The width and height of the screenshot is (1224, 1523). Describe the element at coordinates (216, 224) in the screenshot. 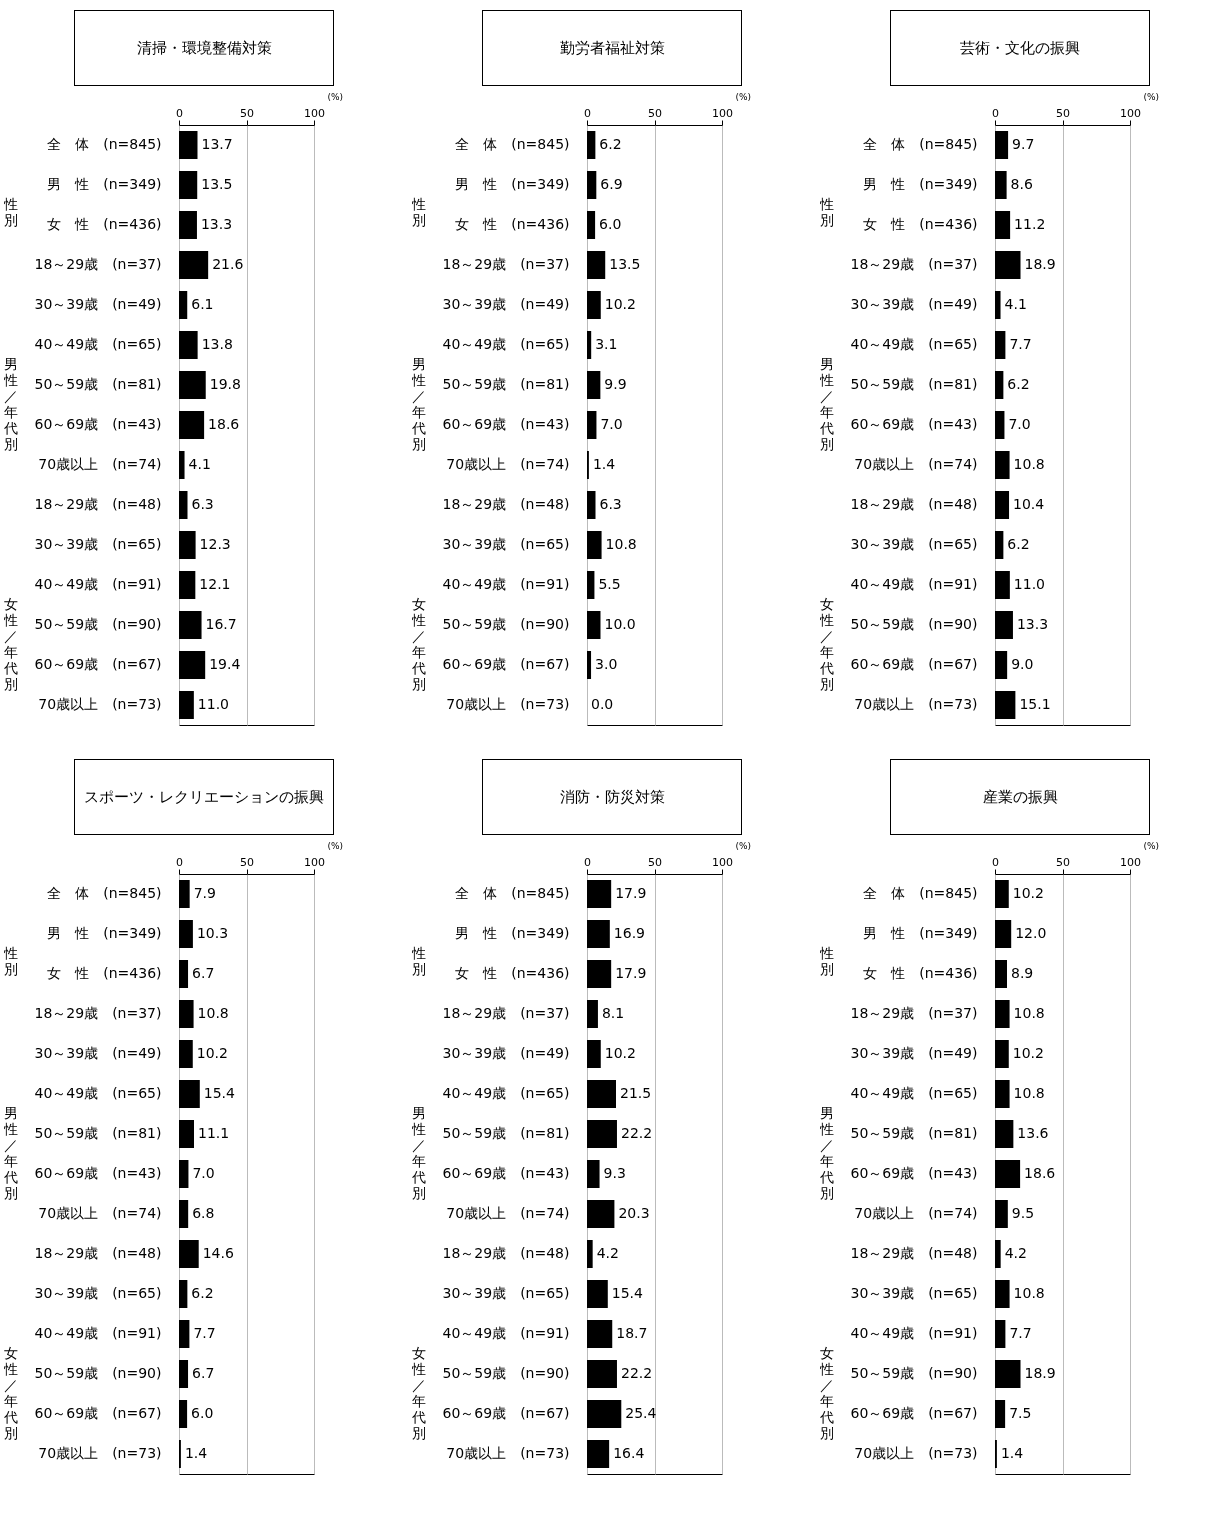

I see `data-label: 13.3` at that location.